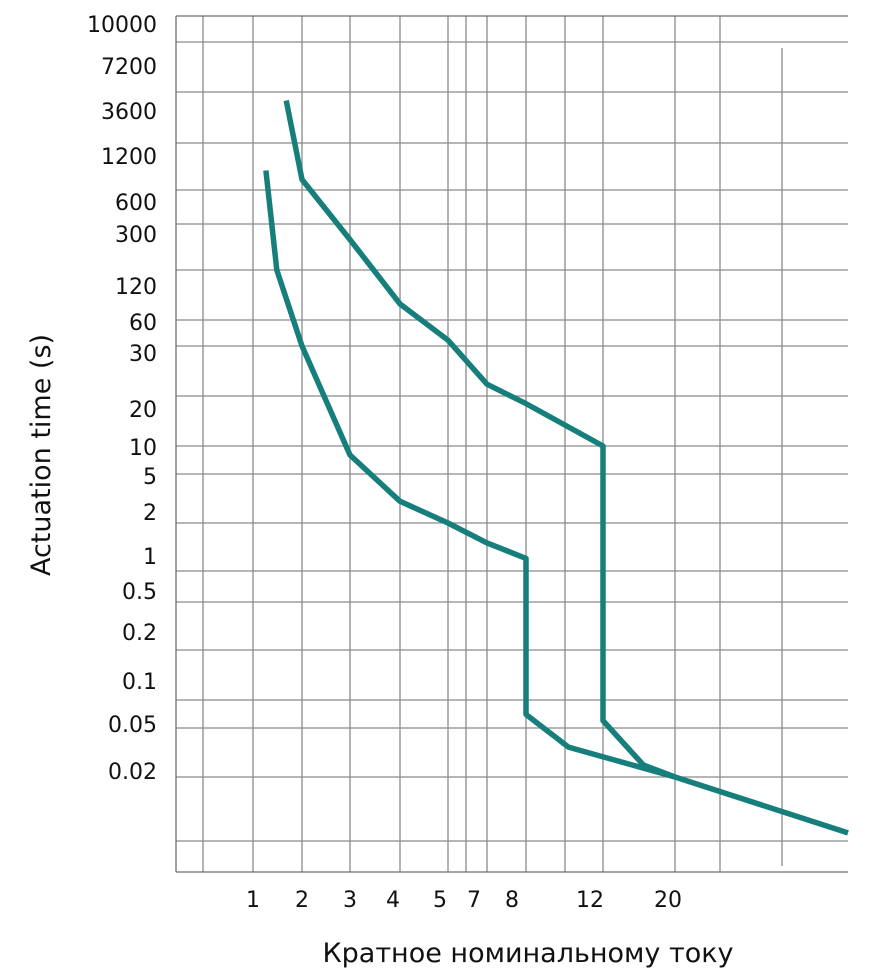 The height and width of the screenshot is (972, 874). I want to click on x-axis-tick-labels: 1 2 3 4 5 7 8 12 20, so click(464, 900).